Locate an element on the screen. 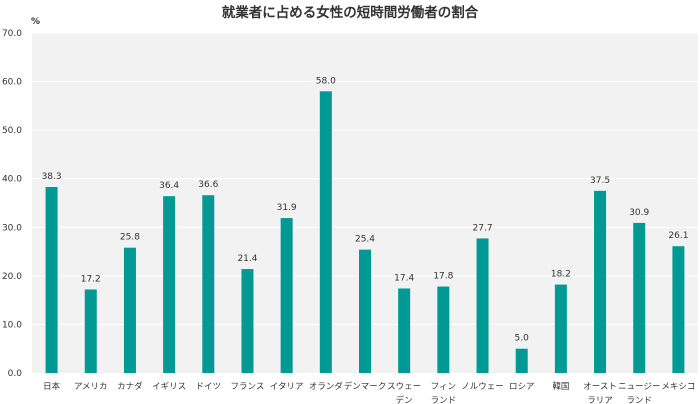 Image resolution: width=700 pixels, height=404 pixels. y-tick-label: 40.0 is located at coordinates (12, 180).